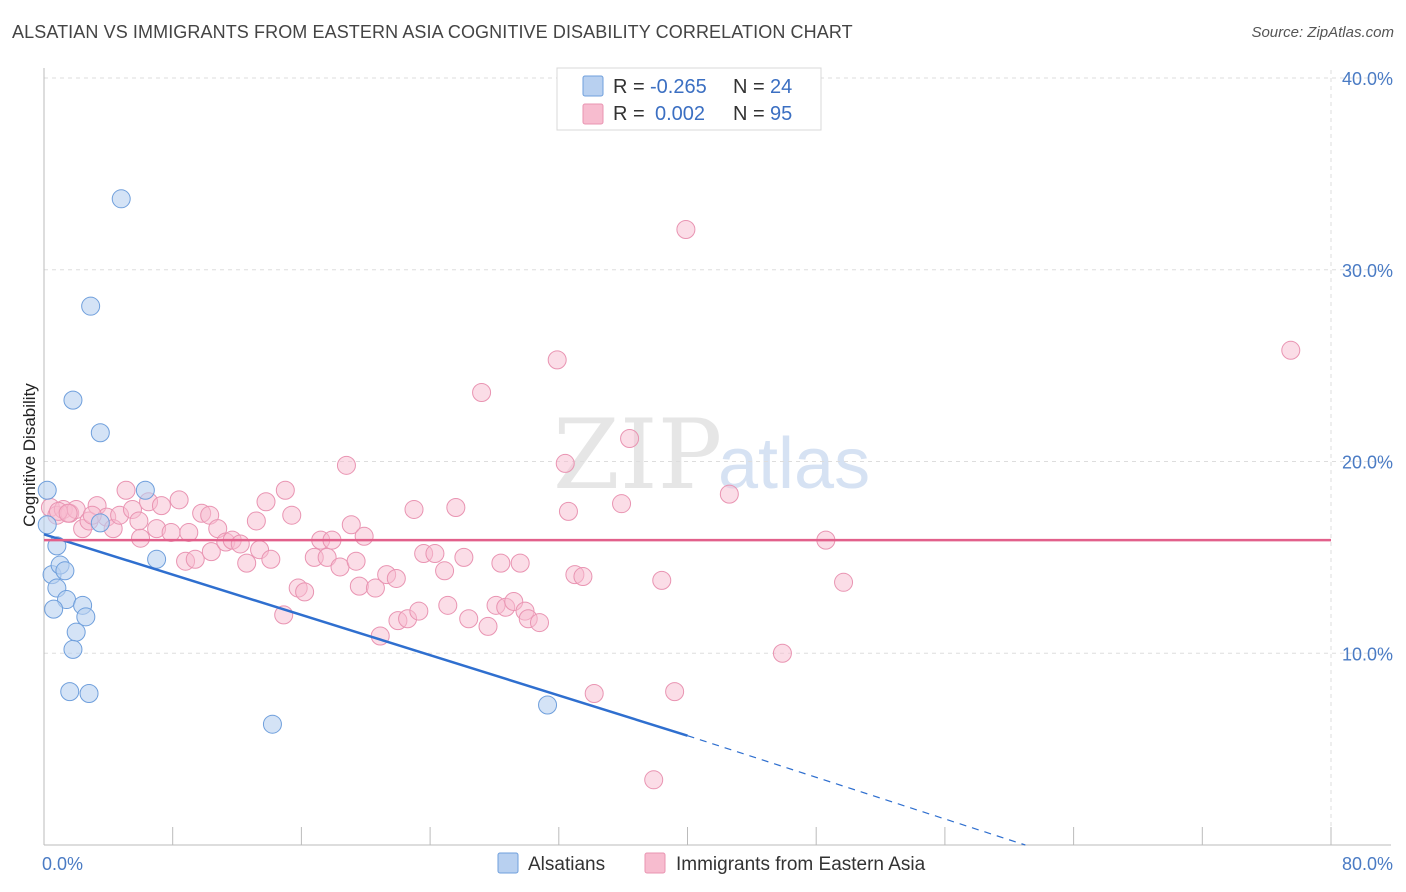  Describe the element at coordinates (781, 114) in the screenshot. I see `legend-n-value-2: 95` at that location.